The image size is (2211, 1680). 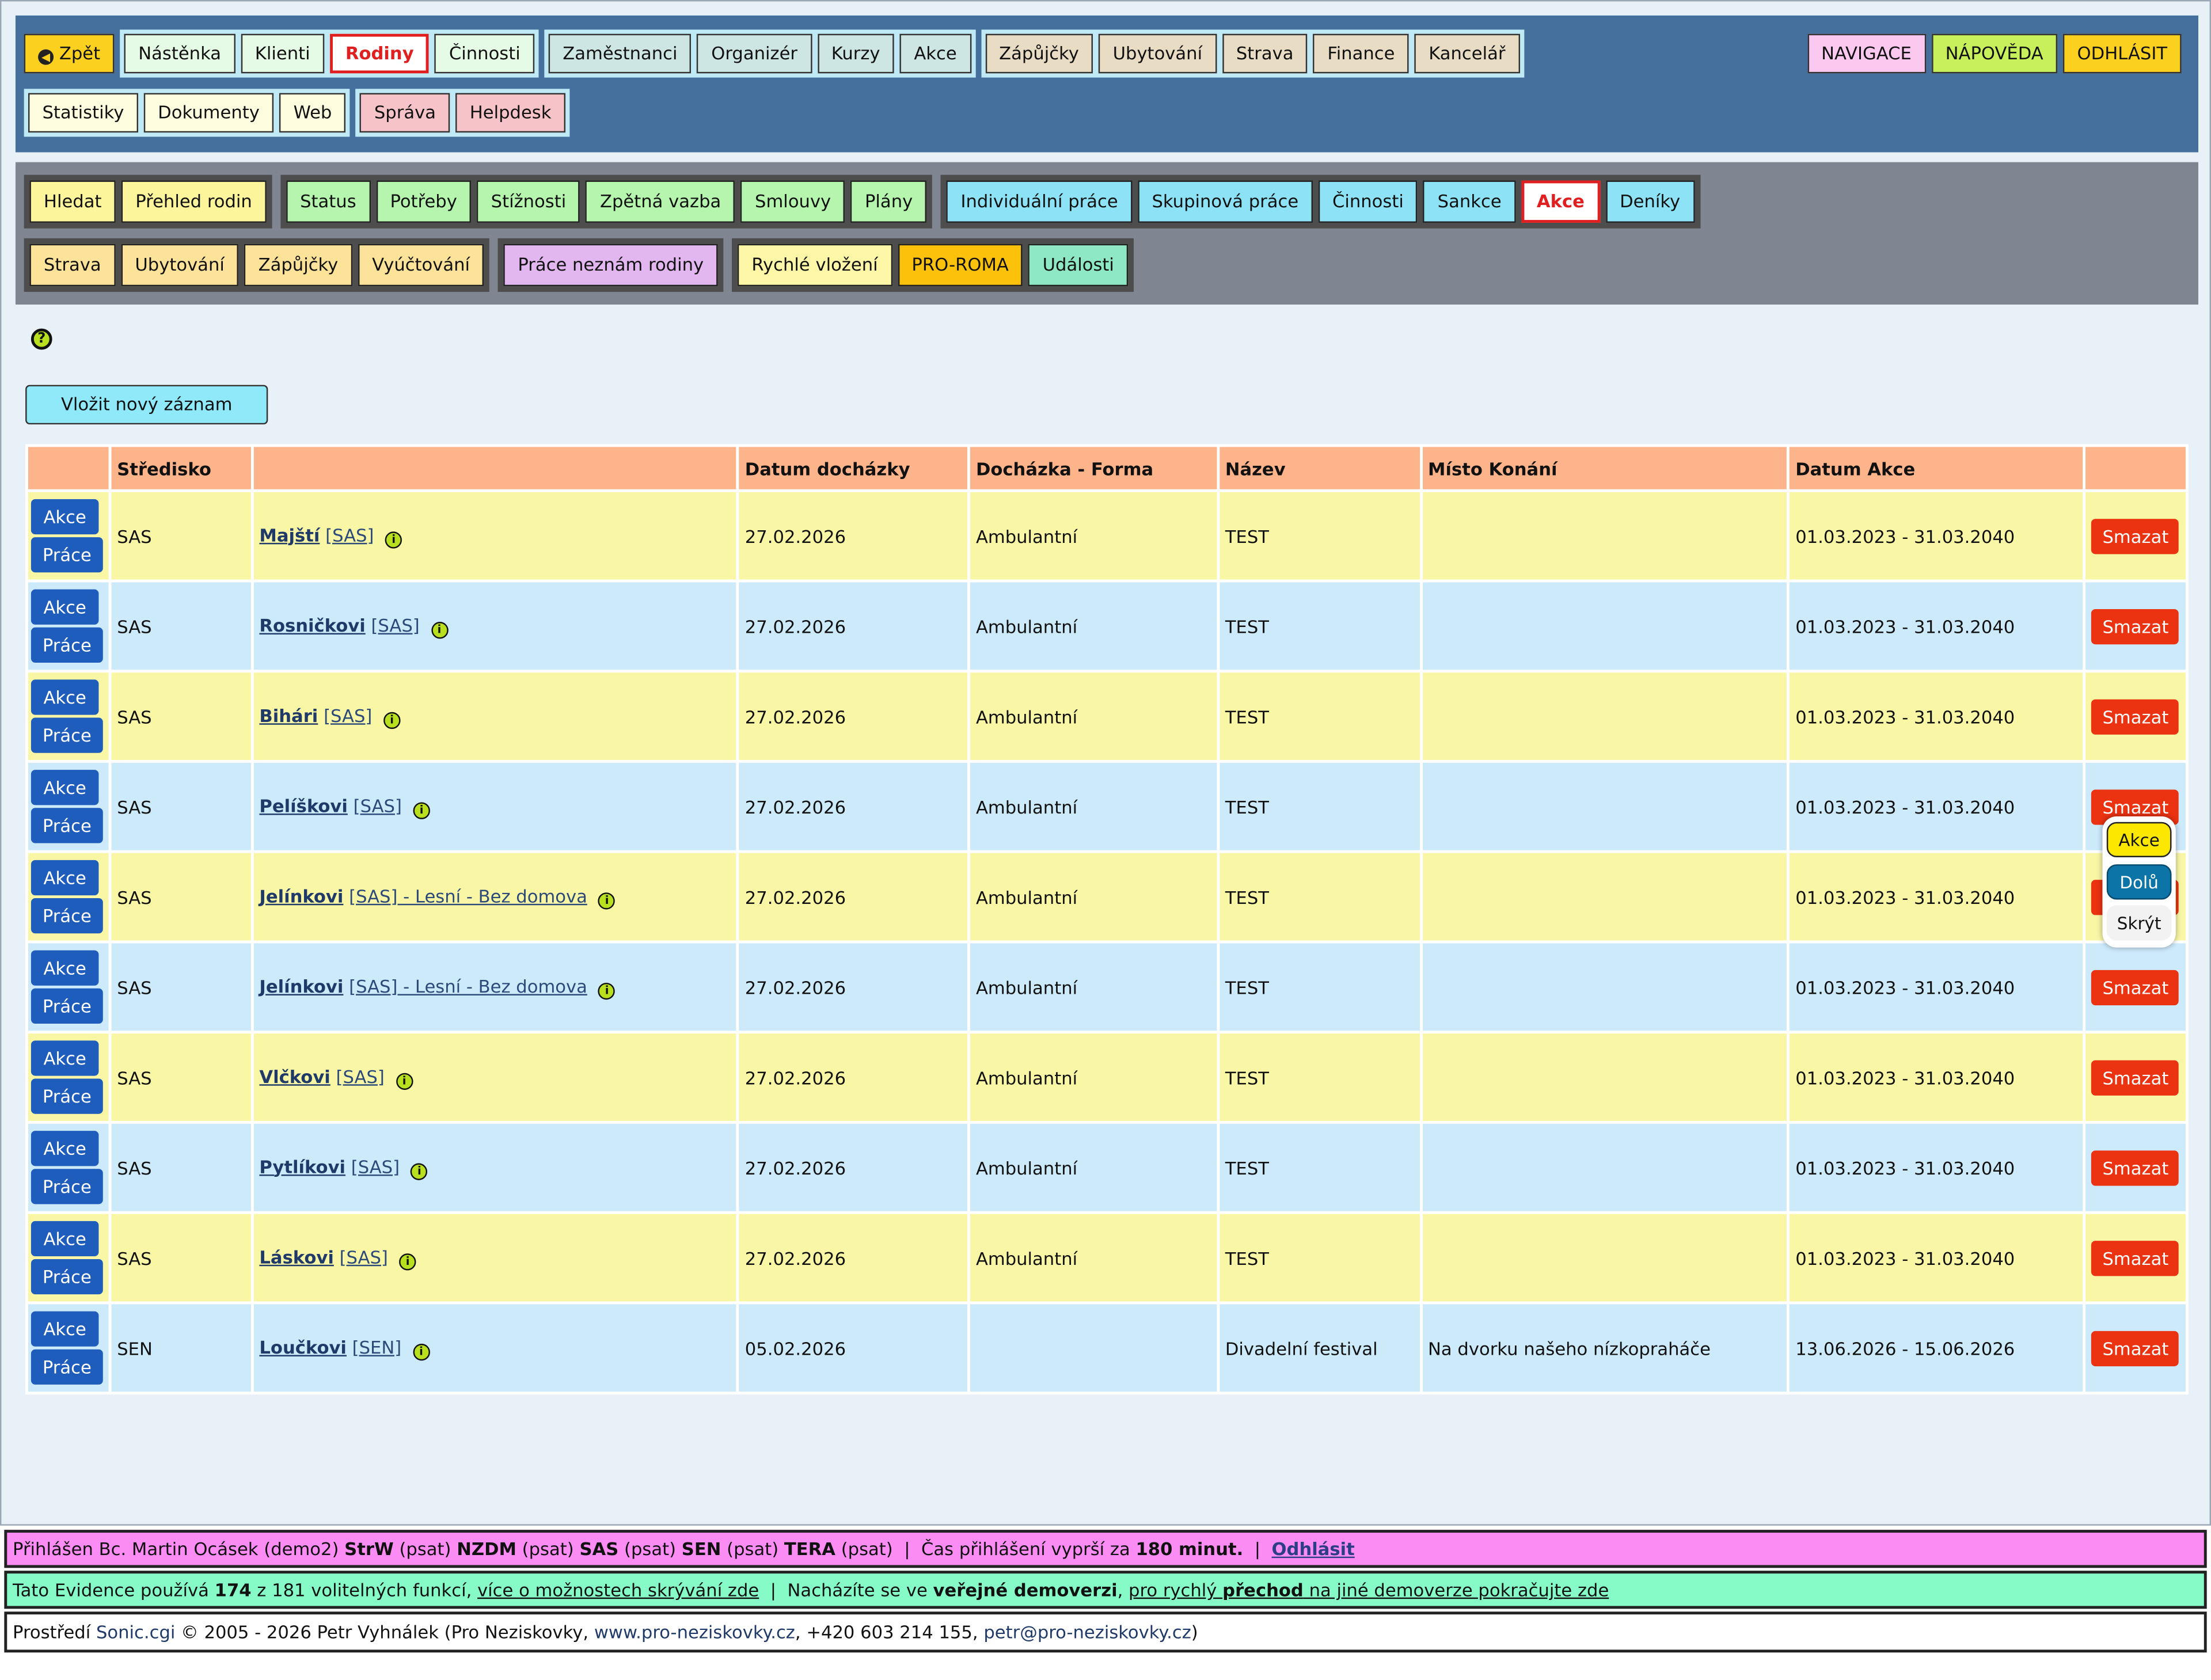 I want to click on sub-status: Status, so click(x=328, y=201).